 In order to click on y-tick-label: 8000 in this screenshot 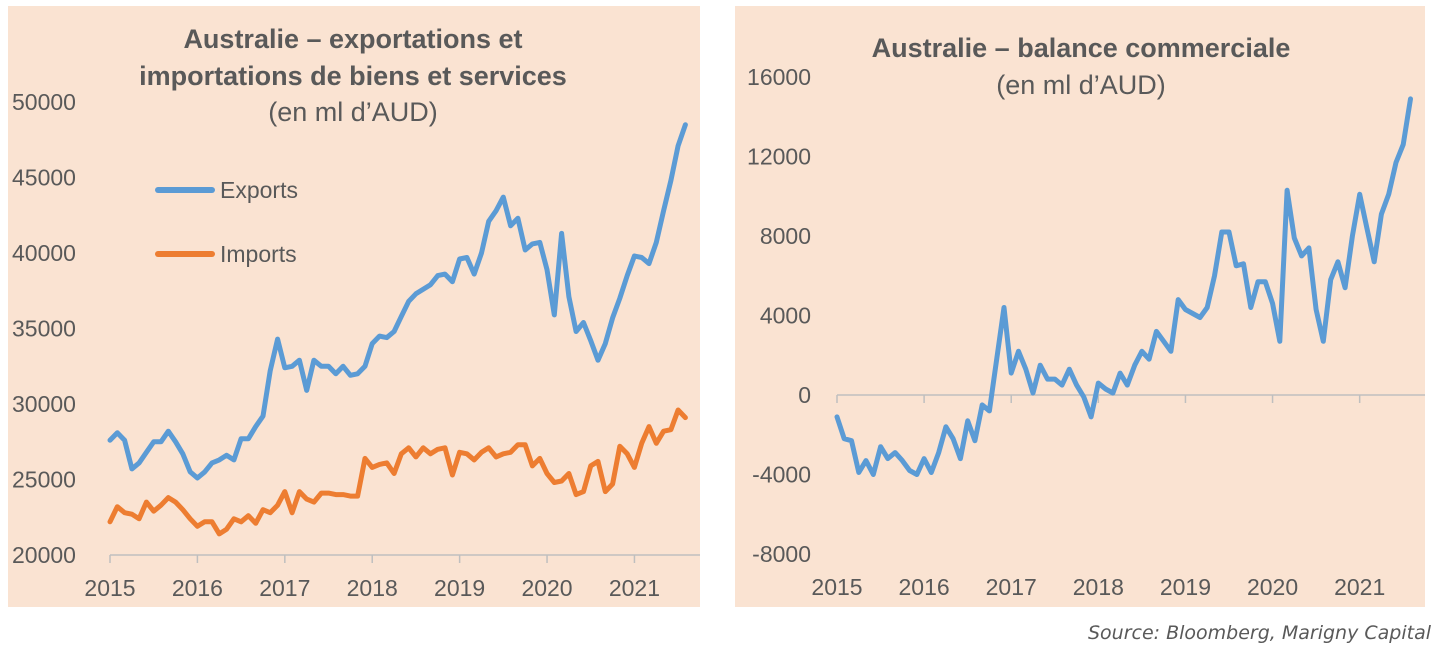, I will do `click(785, 236)`.